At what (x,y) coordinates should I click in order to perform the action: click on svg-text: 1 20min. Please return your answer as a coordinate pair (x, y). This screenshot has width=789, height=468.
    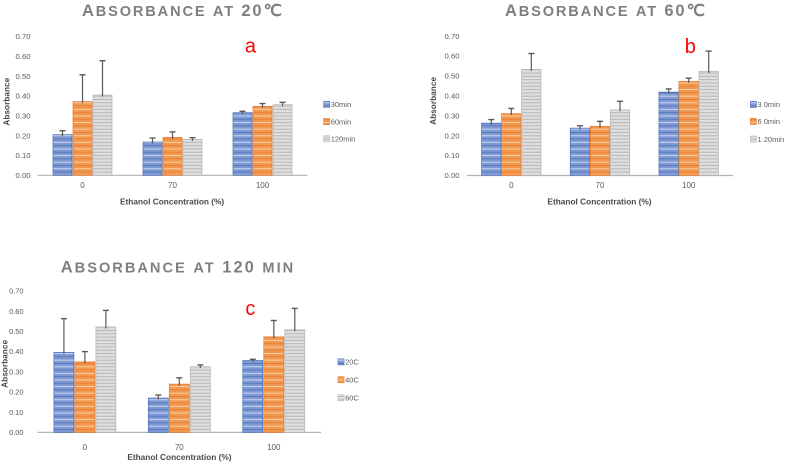
    Looking at the image, I should click on (771, 139).